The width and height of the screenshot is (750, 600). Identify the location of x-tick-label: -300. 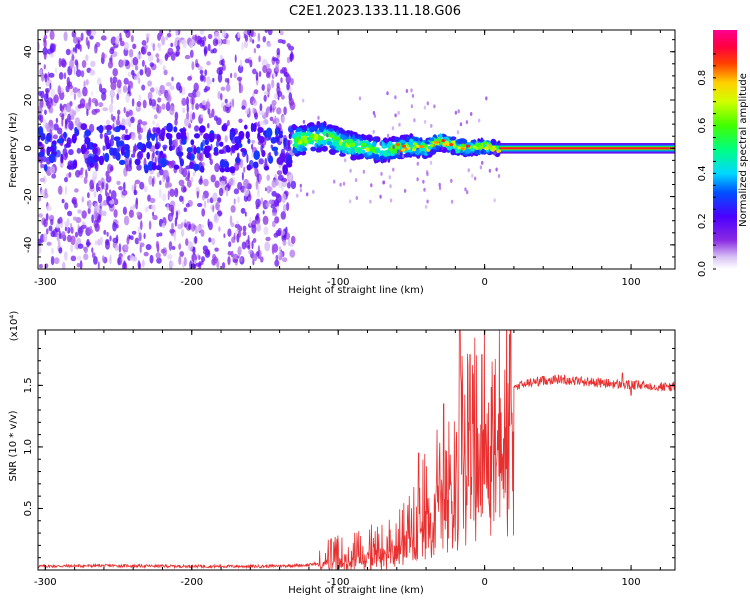
(45, 282).